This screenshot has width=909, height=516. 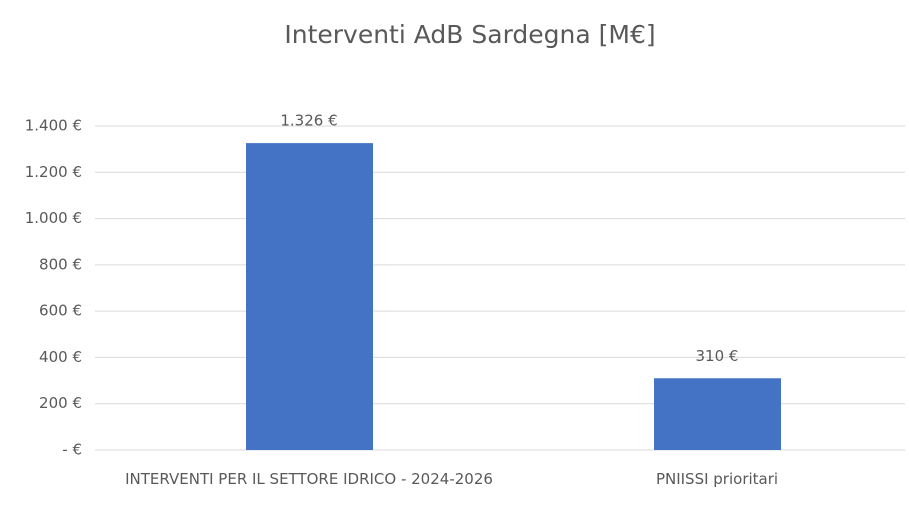 What do you see at coordinates (60, 311) in the screenshot?
I see `y-tick-label: 600 €` at bounding box center [60, 311].